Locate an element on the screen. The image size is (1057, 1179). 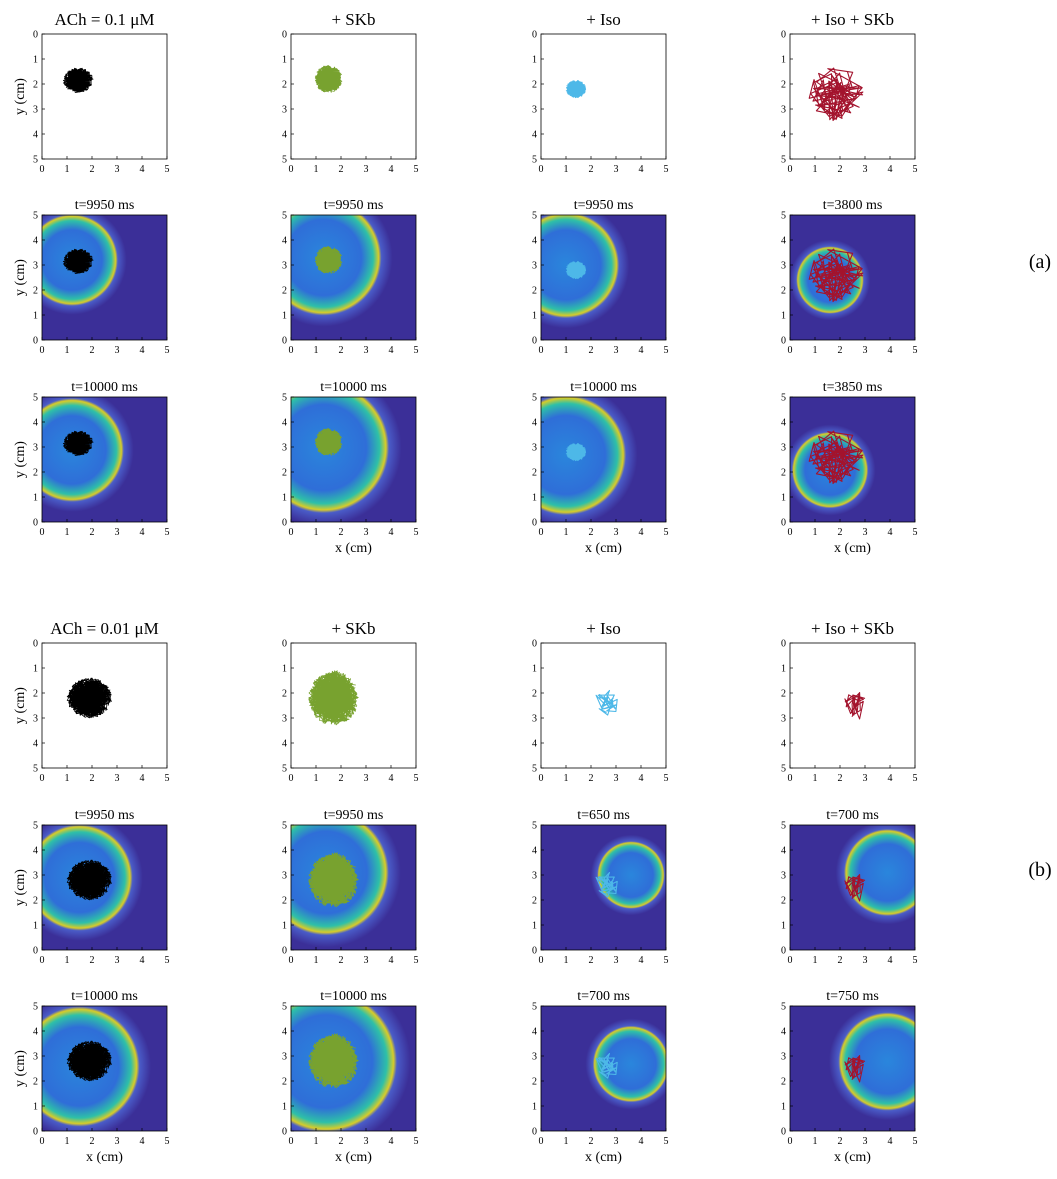
panel: 00 1 1 2 2 3 3 4 4 5 5 t=3800 ms is located at coordinates (849, 277).